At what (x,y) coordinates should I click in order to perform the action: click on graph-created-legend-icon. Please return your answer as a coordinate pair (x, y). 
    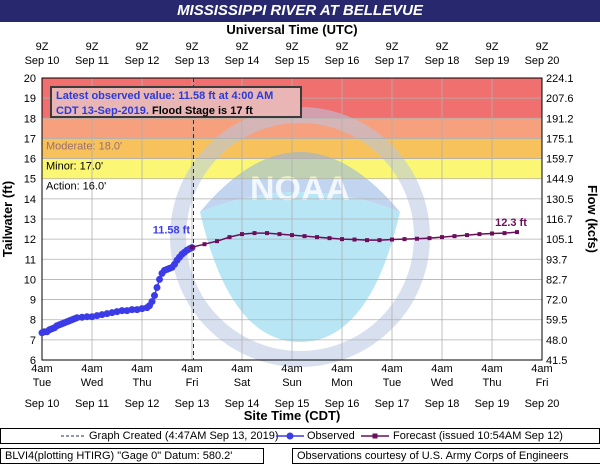
    Looking at the image, I should click on (73, 436).